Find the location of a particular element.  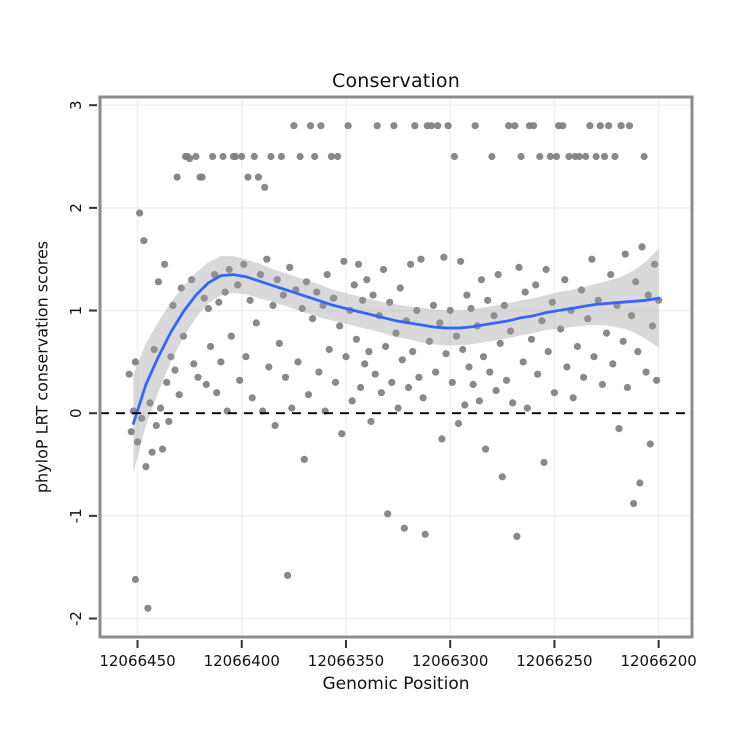

chart-title: Conservation is located at coordinates (395, 81).